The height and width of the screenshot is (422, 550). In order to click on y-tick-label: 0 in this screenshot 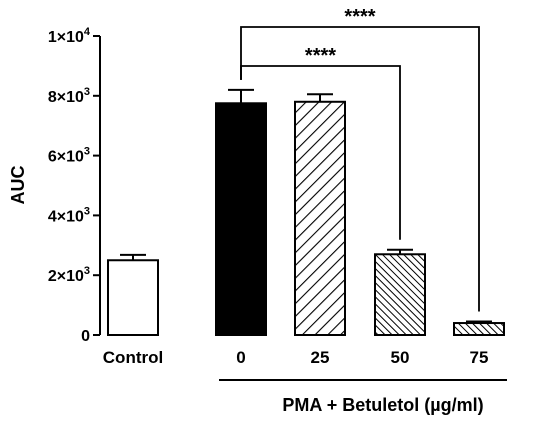, I will do `click(85, 336)`.